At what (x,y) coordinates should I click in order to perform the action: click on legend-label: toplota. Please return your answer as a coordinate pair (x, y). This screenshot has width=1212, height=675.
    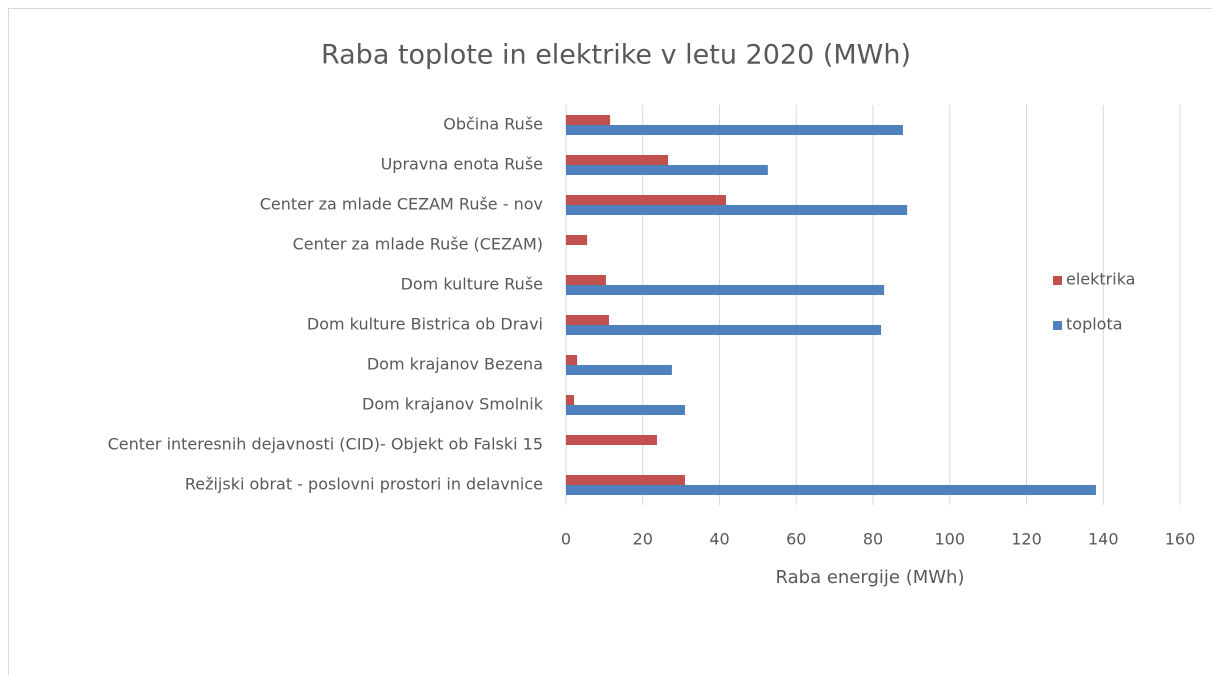
    Looking at the image, I should click on (1094, 324).